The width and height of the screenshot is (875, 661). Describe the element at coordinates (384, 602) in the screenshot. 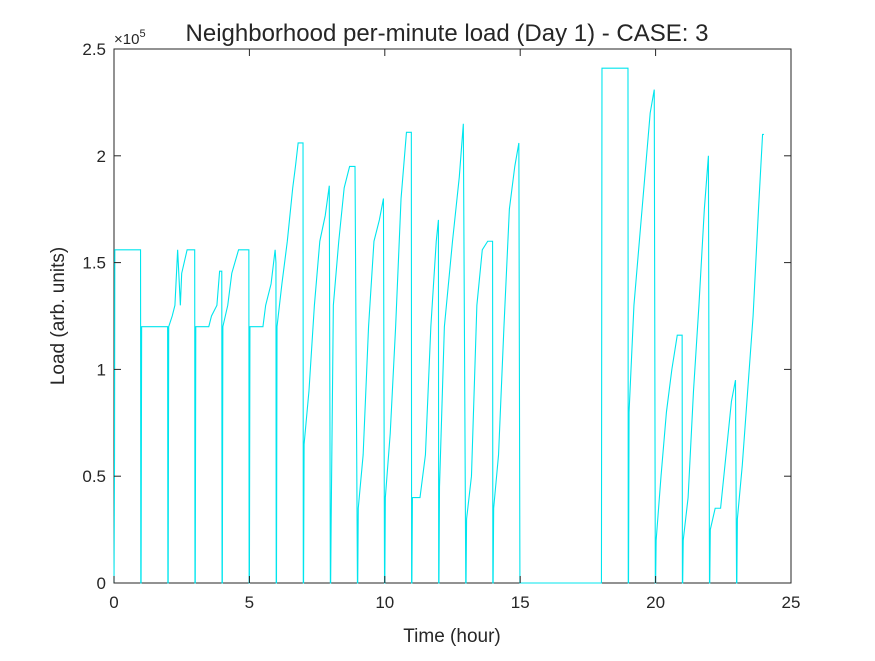

I see `x-tick-label: 10` at that location.